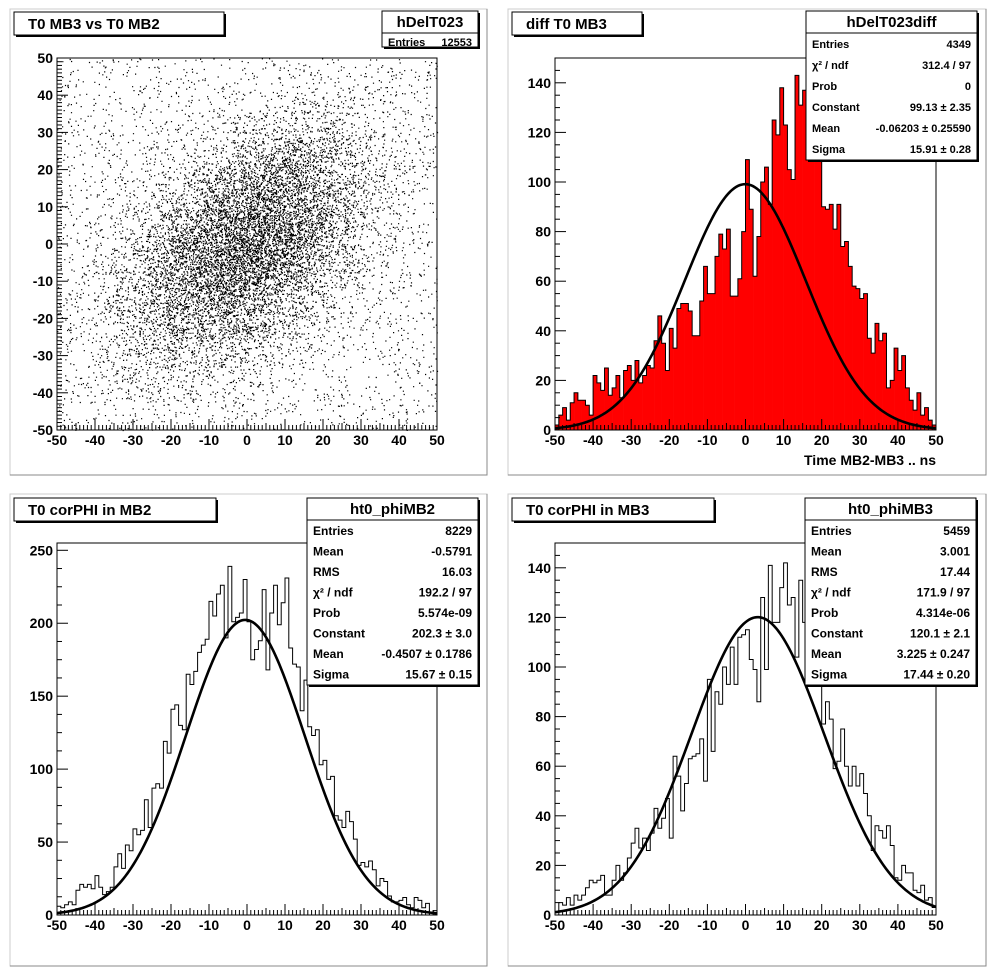 This screenshot has height=976, width=995. Describe the element at coordinates (956, 531) in the screenshot. I see `stats-row-value: 5459` at that location.